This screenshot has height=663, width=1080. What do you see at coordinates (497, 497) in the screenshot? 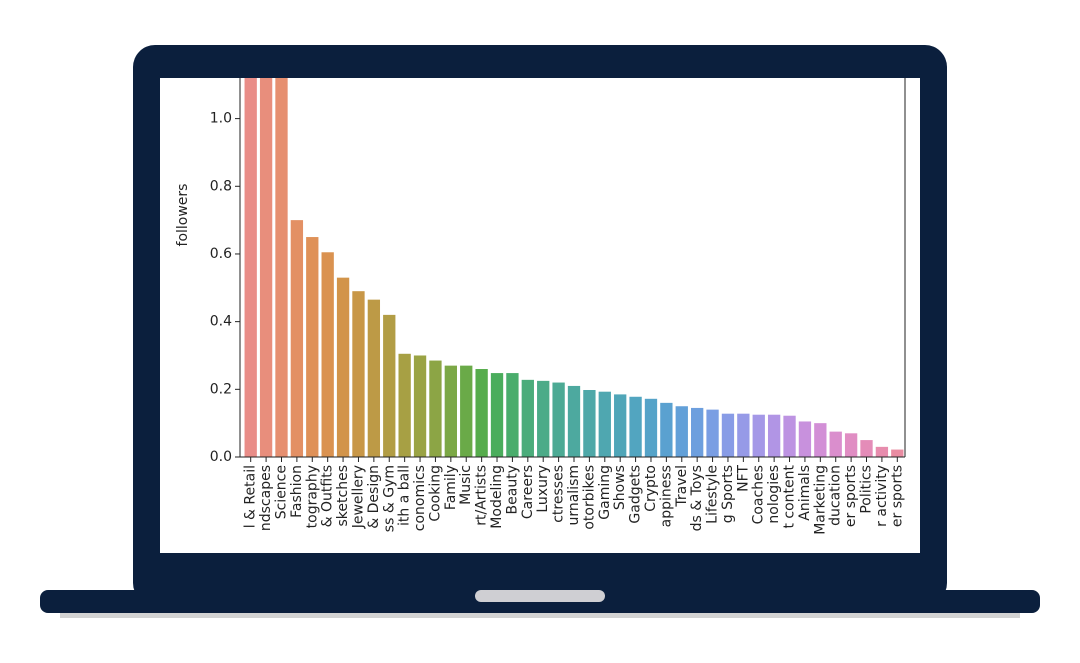
I see `x-tick-label: Modeling` at bounding box center [497, 497].